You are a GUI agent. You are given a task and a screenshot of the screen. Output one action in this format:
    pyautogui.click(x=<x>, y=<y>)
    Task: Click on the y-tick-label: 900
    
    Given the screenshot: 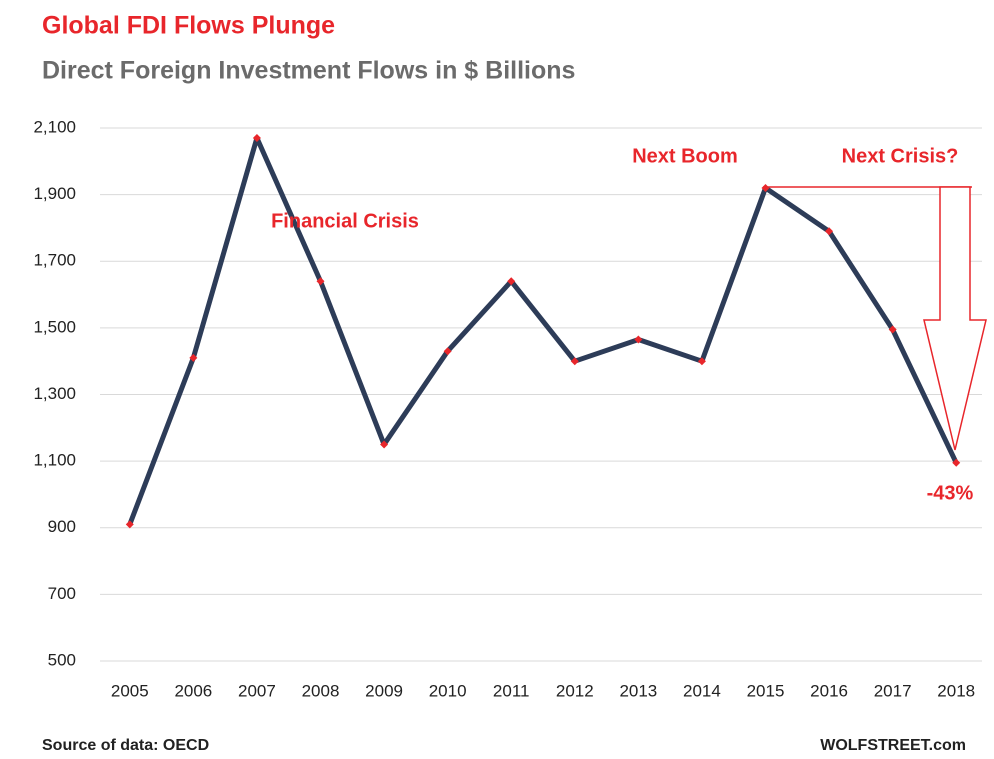 What is the action you would take?
    pyautogui.click(x=62, y=526)
    